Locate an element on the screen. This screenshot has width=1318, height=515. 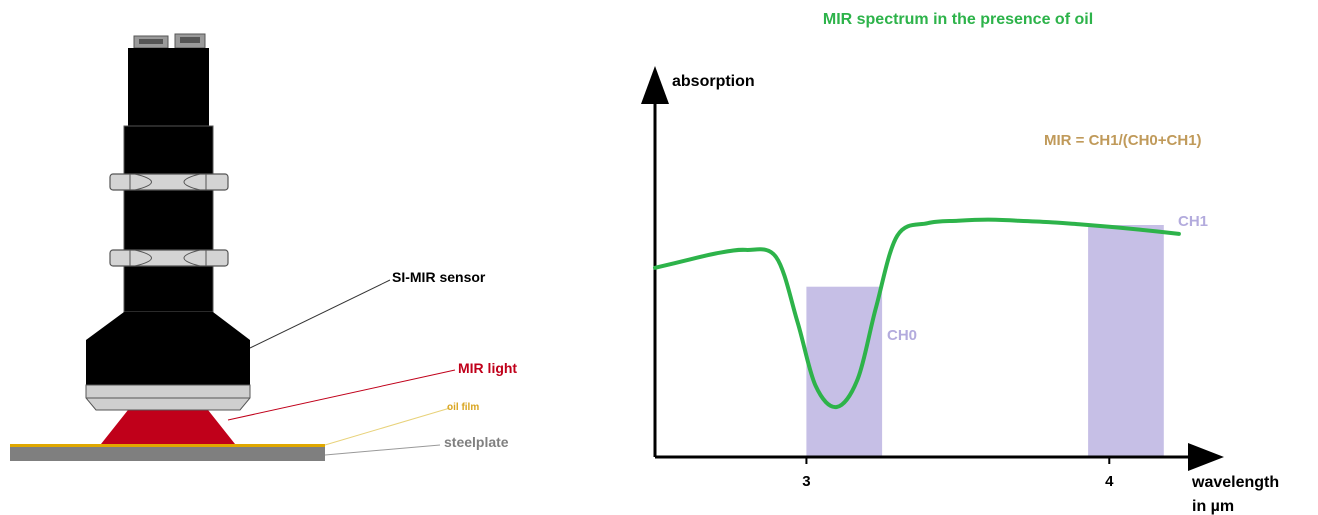
mir-light-label: MIR light is located at coordinates (487, 368).